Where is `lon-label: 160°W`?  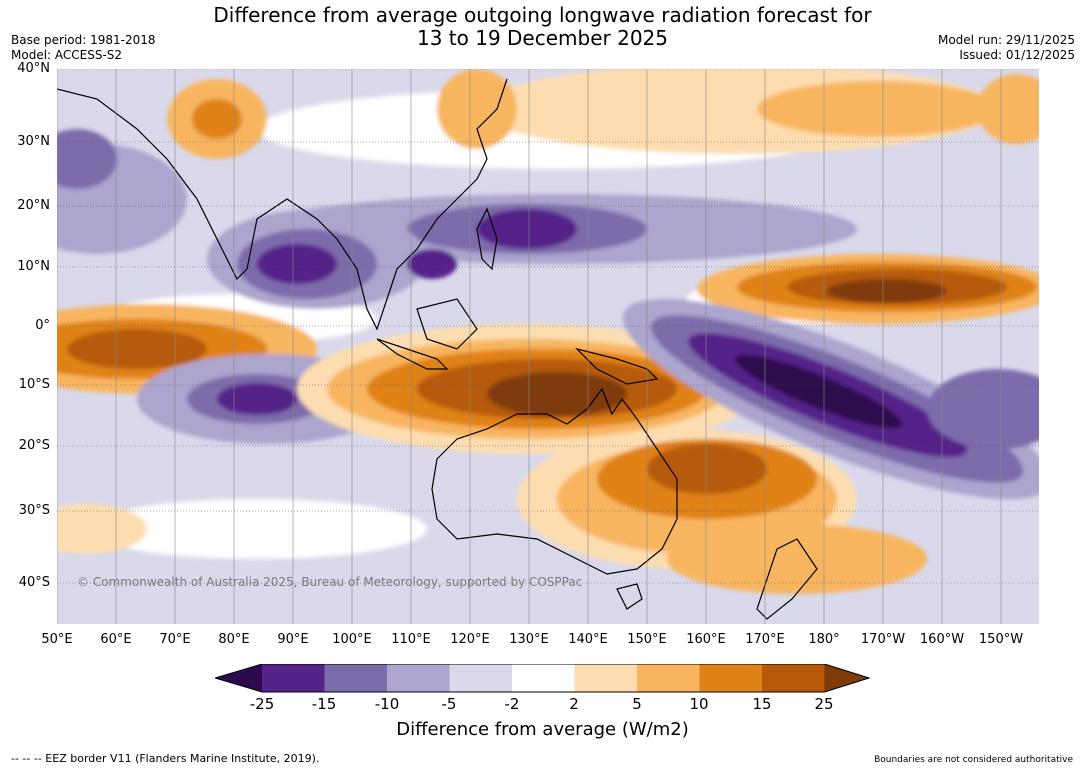
lon-label: 160°W is located at coordinates (942, 639).